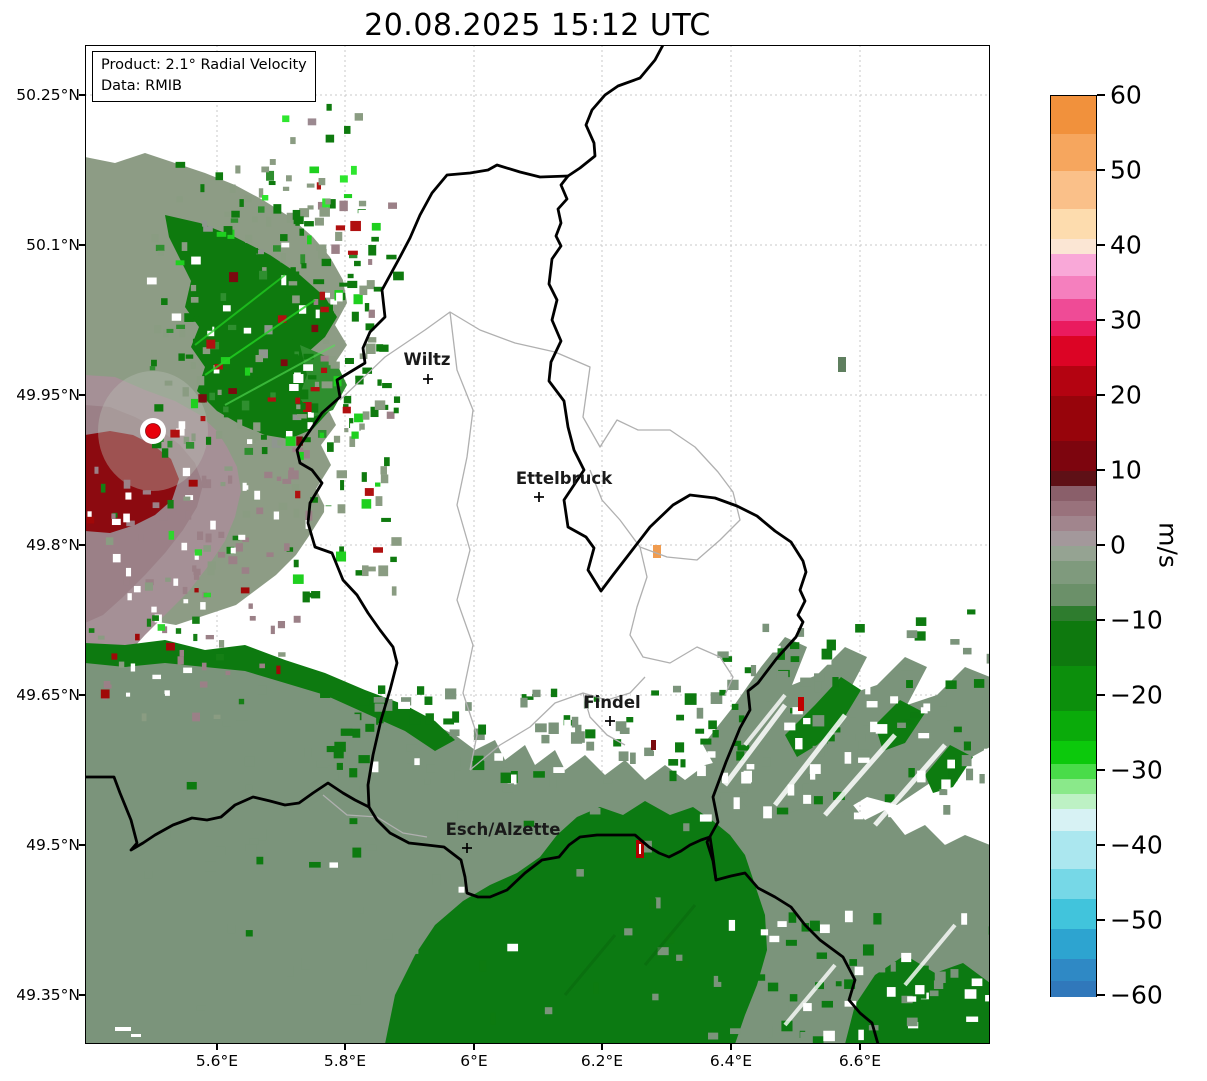 This screenshot has width=1207, height=1081. Describe the element at coordinates (204, 65) in the screenshot. I see `product-line: Product: 2.1° Radial Velocity` at that location.